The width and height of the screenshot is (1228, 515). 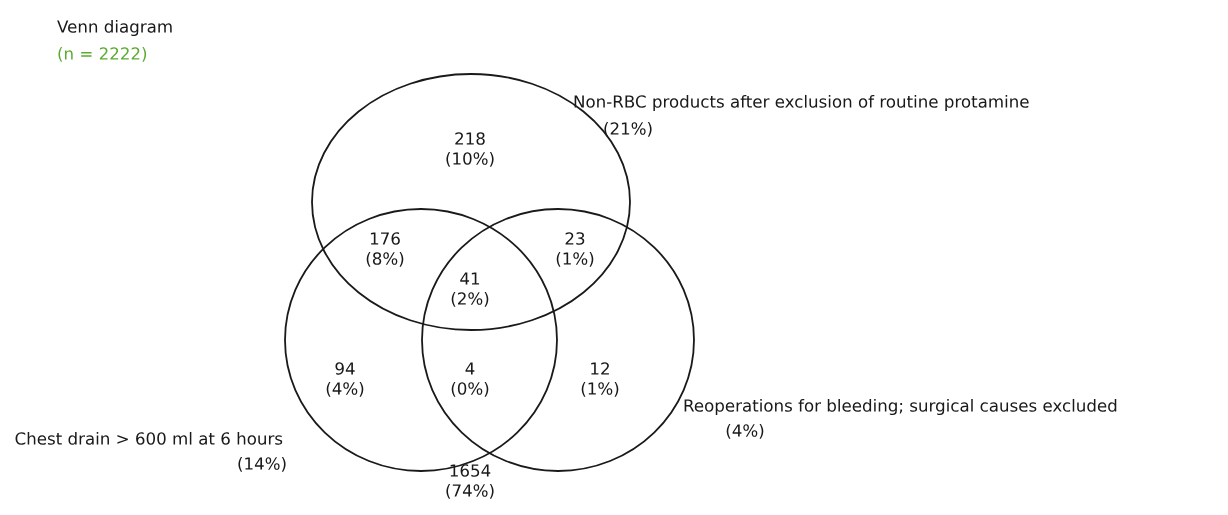 What do you see at coordinates (575, 238) in the screenshot?
I see `data-label: 23` at bounding box center [575, 238].